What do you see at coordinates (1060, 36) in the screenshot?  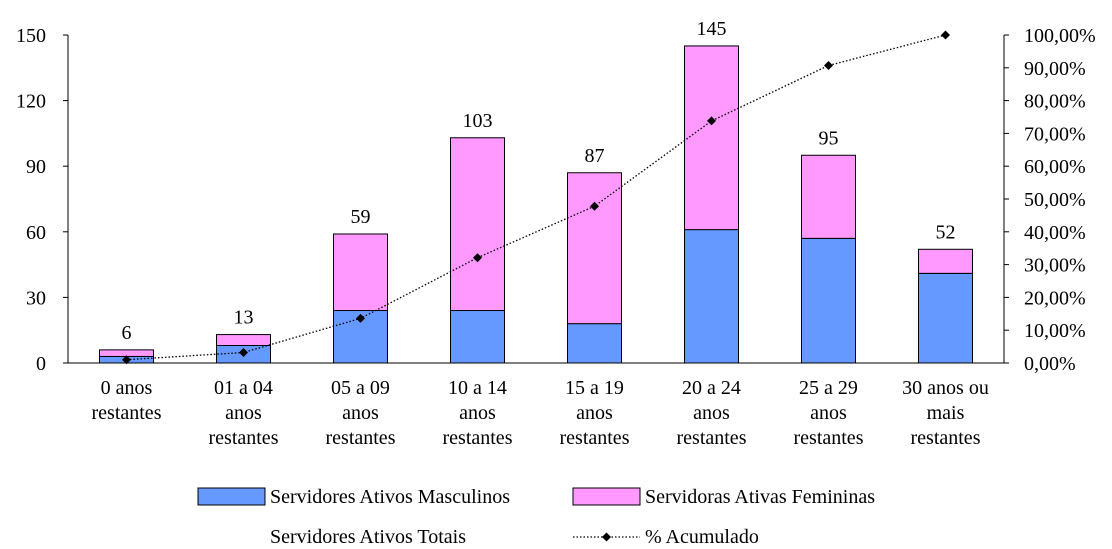 I see `y-right-tick-label: 100,00%` at bounding box center [1060, 36].